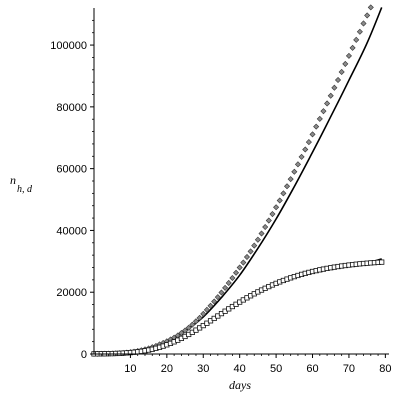 The image size is (400, 400). Describe the element at coordinates (276, 369) in the screenshot. I see `x-tick-label: 50` at that location.